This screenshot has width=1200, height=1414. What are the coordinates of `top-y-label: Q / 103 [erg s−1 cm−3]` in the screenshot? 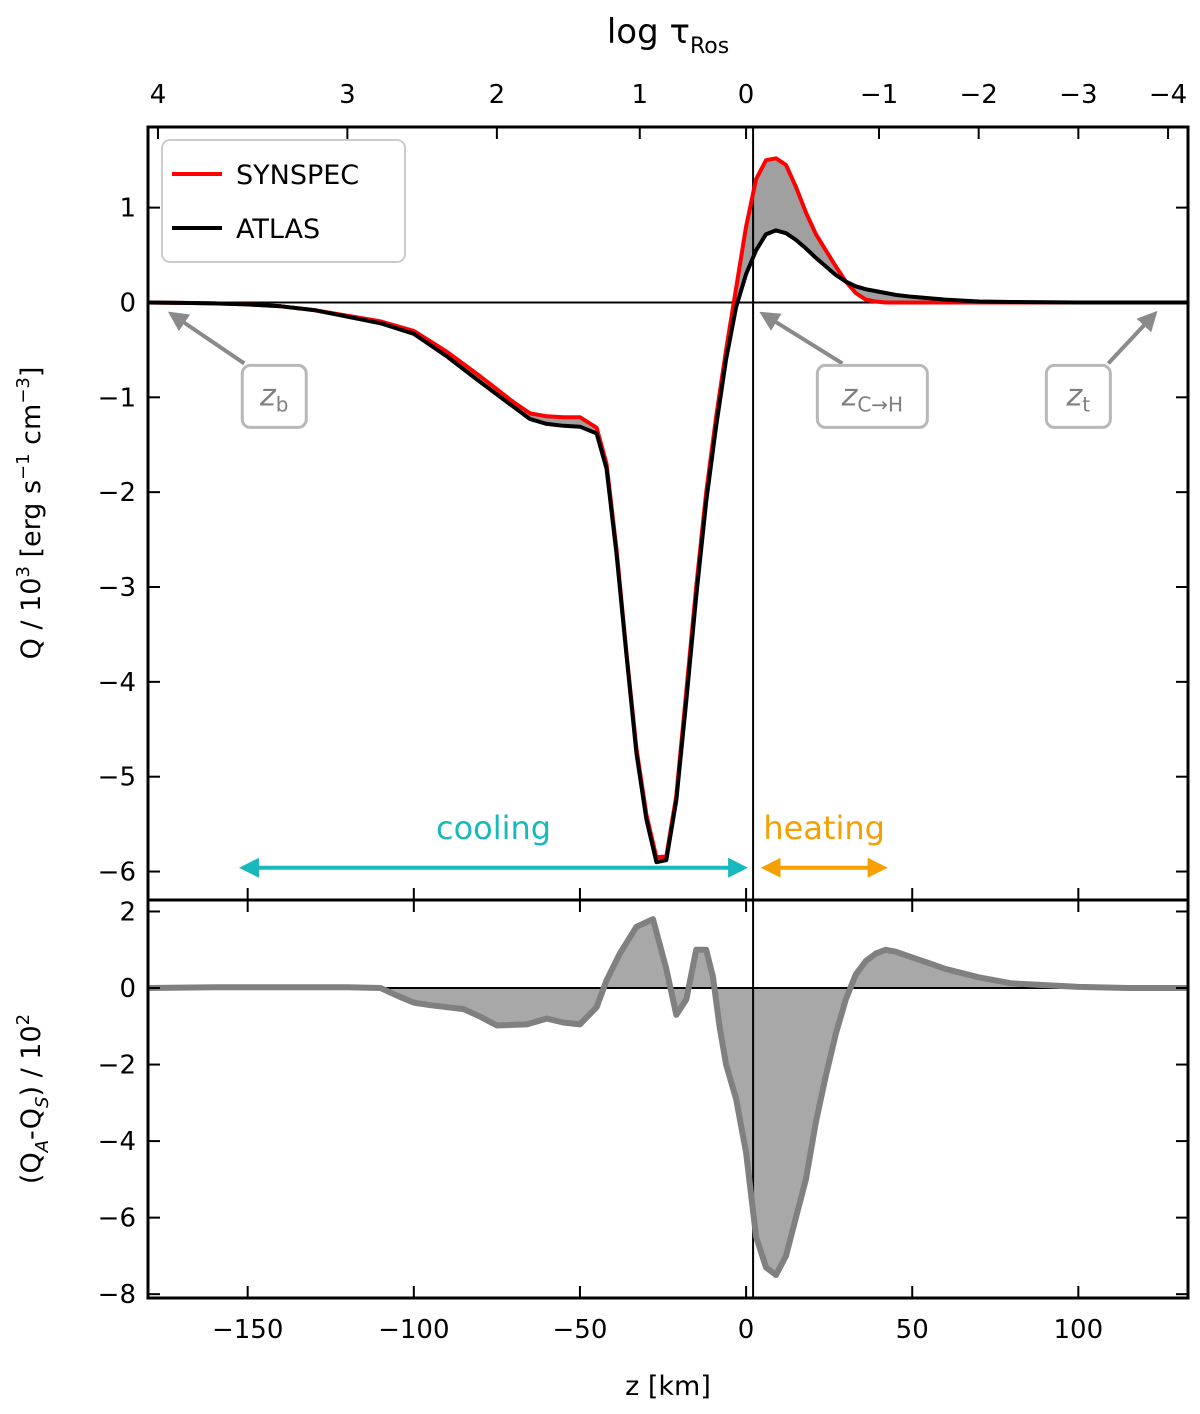 It's located at (30, 513).